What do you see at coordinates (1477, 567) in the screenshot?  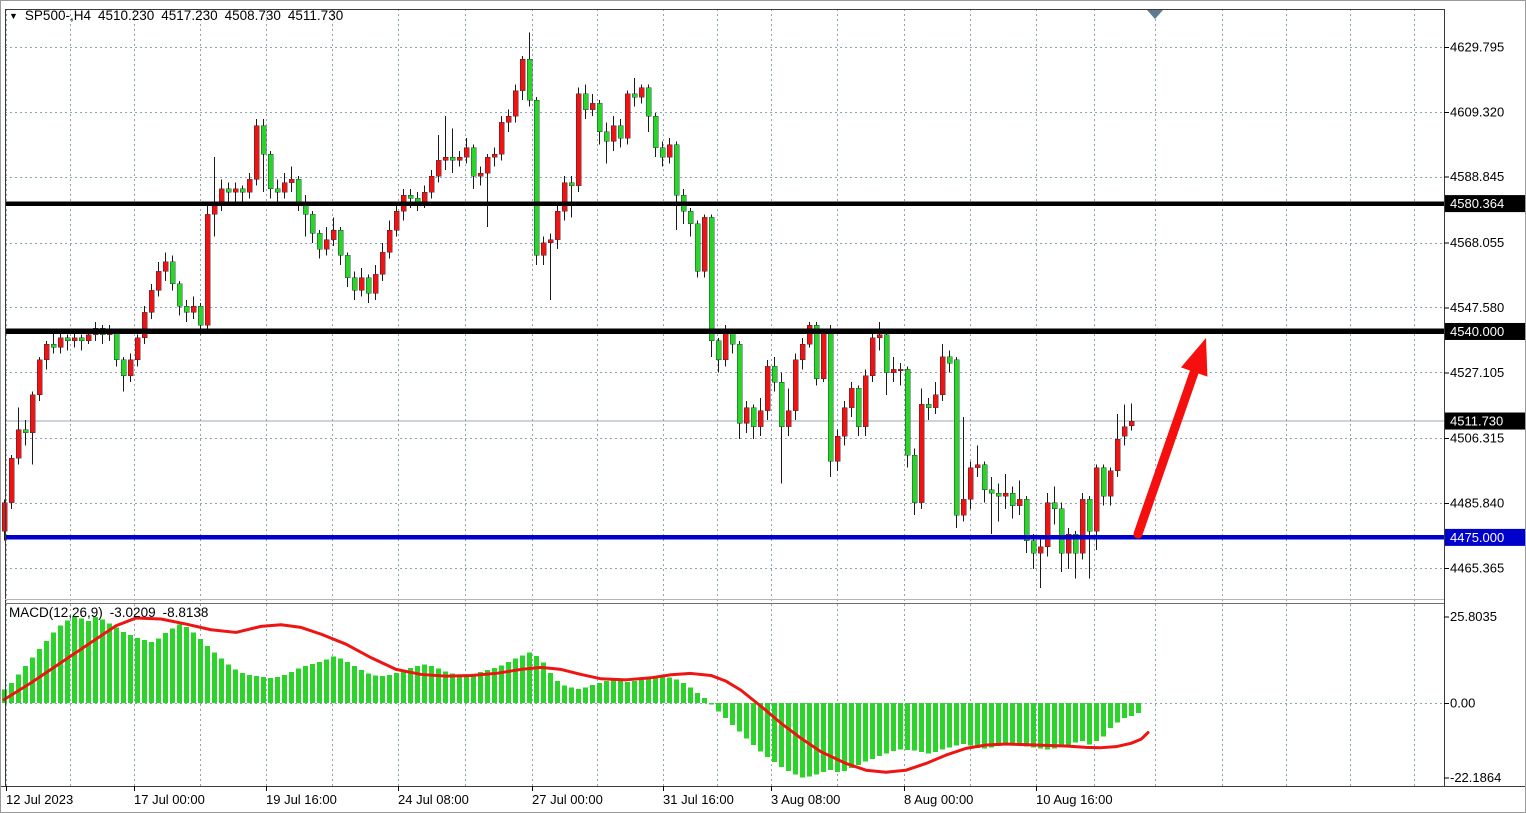 I see `svg-text: 4465.365` at bounding box center [1477, 567].